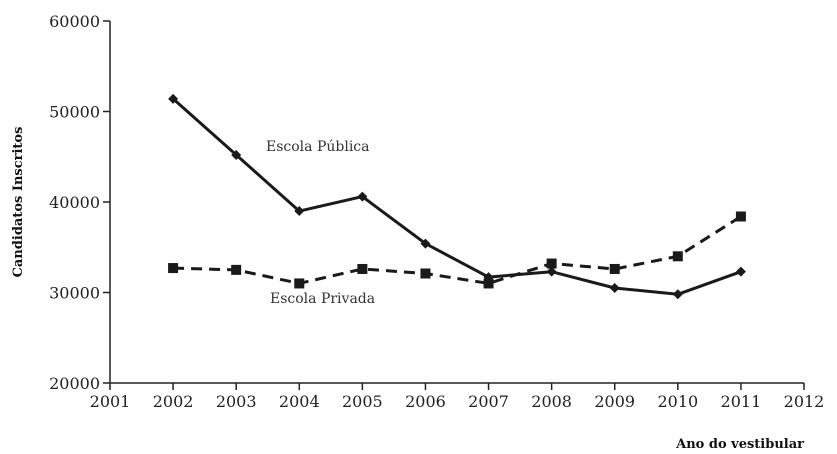  Describe the element at coordinates (425, 401) in the screenshot. I see `x-tick-label: 2006` at that location.